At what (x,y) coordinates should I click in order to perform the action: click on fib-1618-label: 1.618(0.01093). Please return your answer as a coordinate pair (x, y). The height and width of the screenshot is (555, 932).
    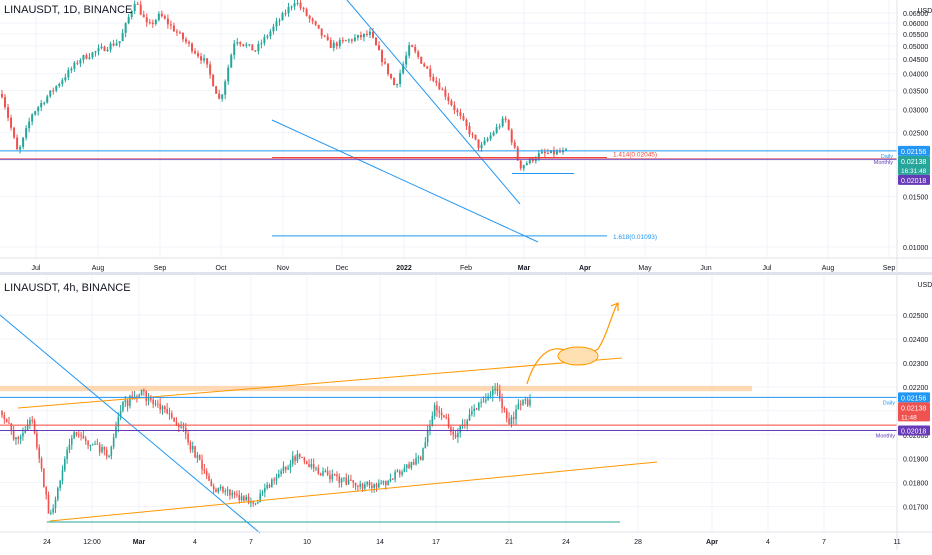
    Looking at the image, I should click on (635, 237).